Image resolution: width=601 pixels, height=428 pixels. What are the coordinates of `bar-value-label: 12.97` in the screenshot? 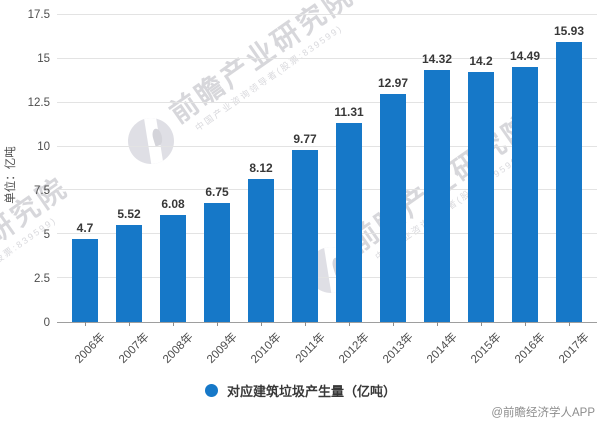 It's located at (393, 82).